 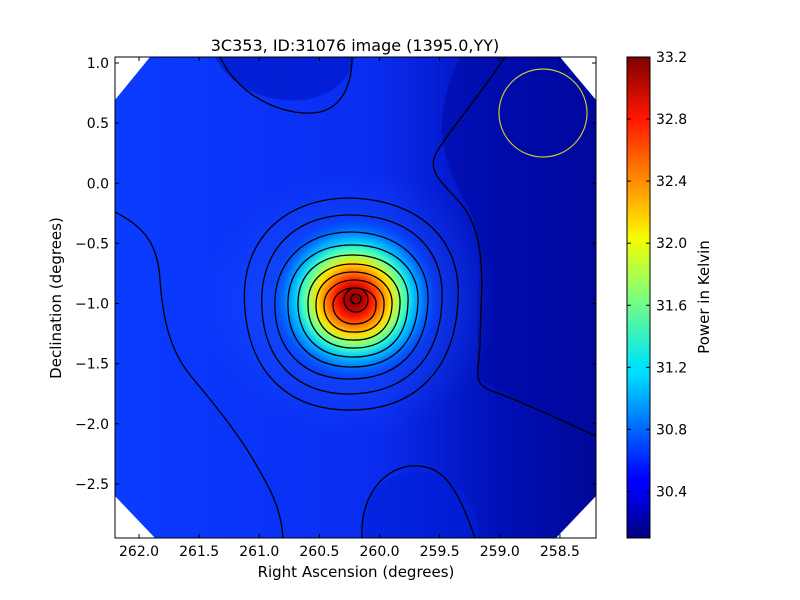 What do you see at coordinates (671, 306) in the screenshot?
I see `colorbar-tick-label: 31.6` at bounding box center [671, 306].